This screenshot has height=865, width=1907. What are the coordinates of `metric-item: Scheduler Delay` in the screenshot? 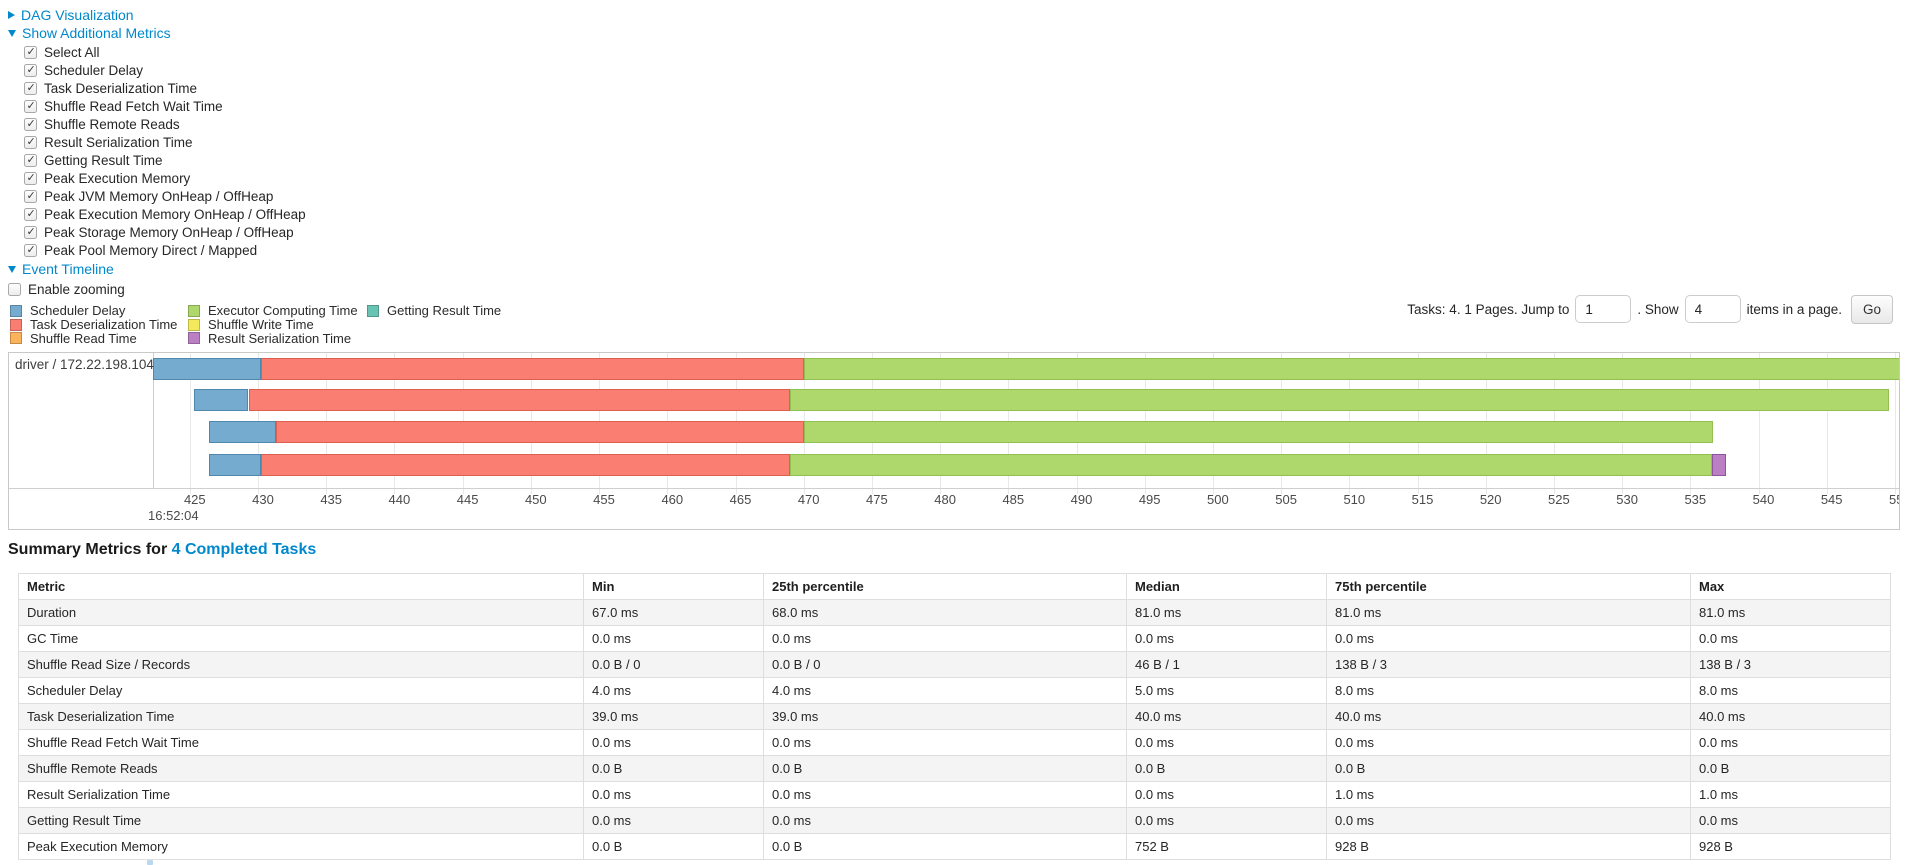 It's located at (165, 70).